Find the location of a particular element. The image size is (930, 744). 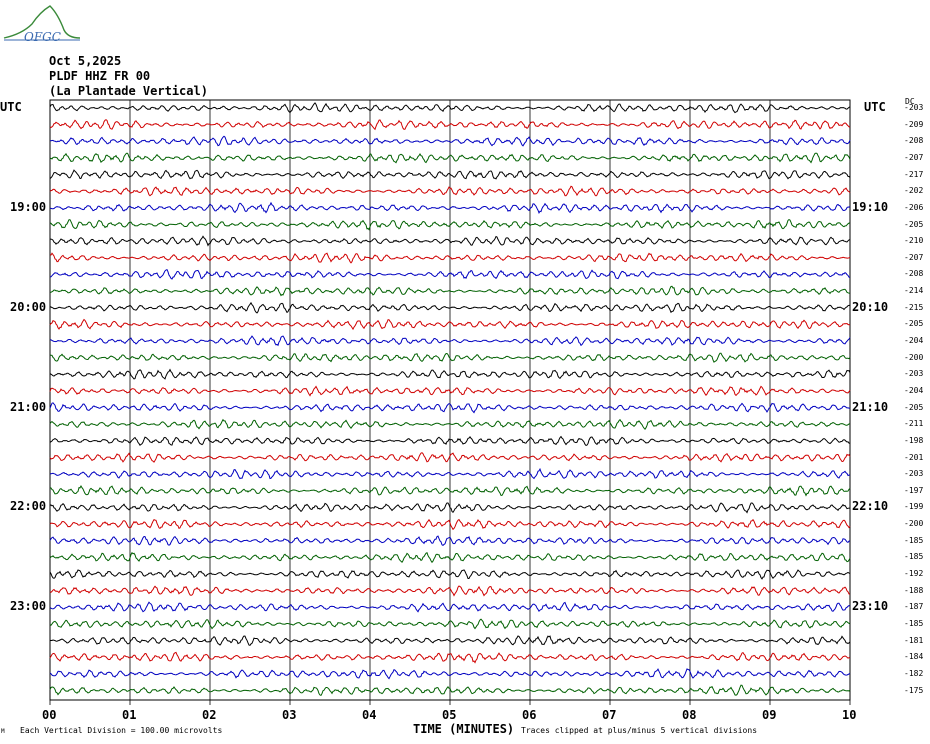

left-time-label: 21:00 is located at coordinates (28, 406).